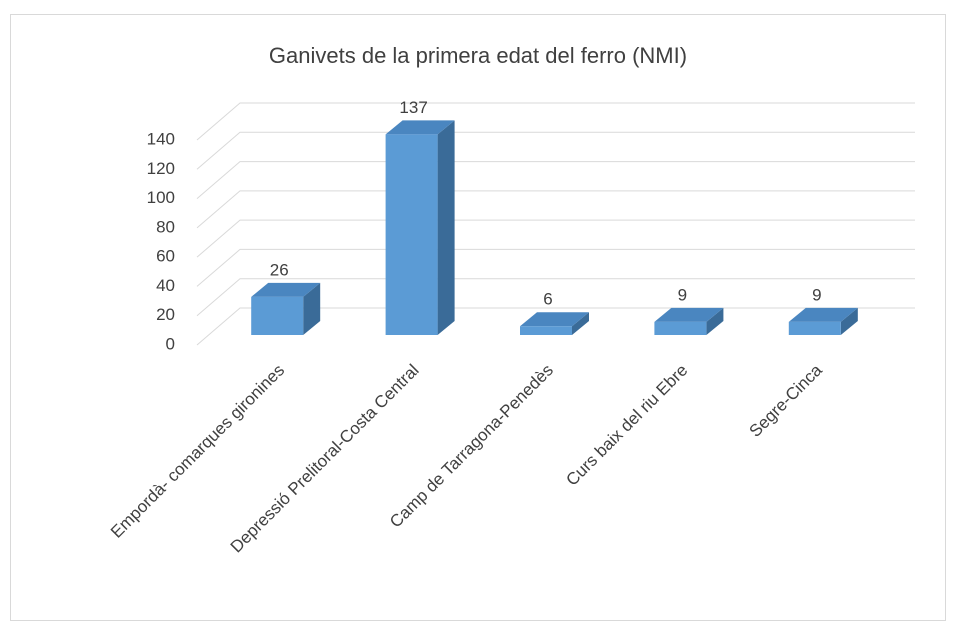 Image resolution: width=957 pixels, height=631 pixels. I want to click on y-tick-label: 0, so click(170, 343).